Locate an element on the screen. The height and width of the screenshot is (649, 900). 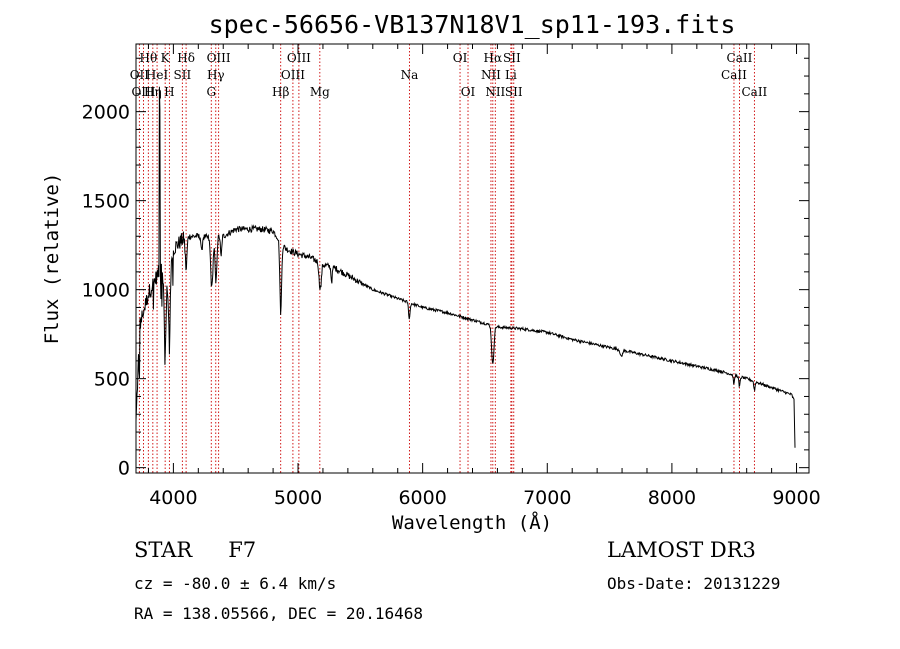
x-tick-label: 6000 is located at coordinates (422, 498).